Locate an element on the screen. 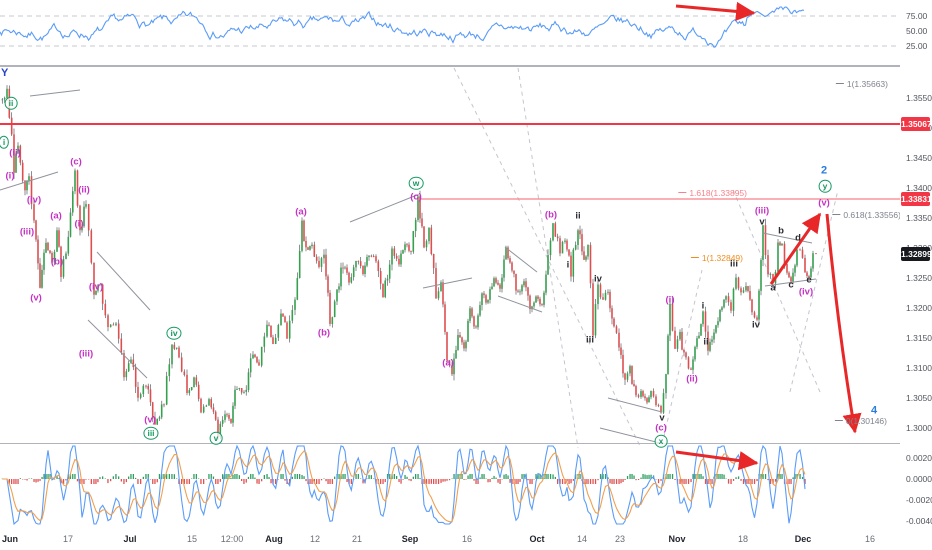 Image resolution: width=932 pixels, height=550 pixels. oscillator-lines is located at coordinates (403, 485).